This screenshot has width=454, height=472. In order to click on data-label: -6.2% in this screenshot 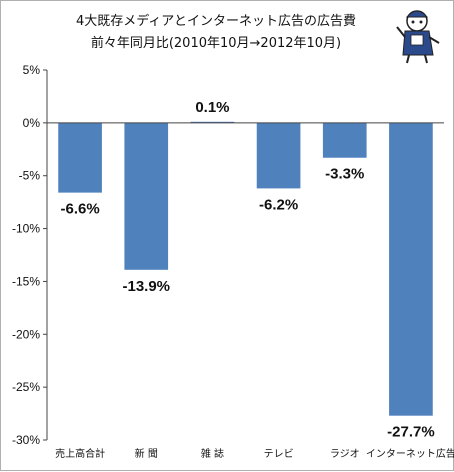, I will do `click(278, 204)`.